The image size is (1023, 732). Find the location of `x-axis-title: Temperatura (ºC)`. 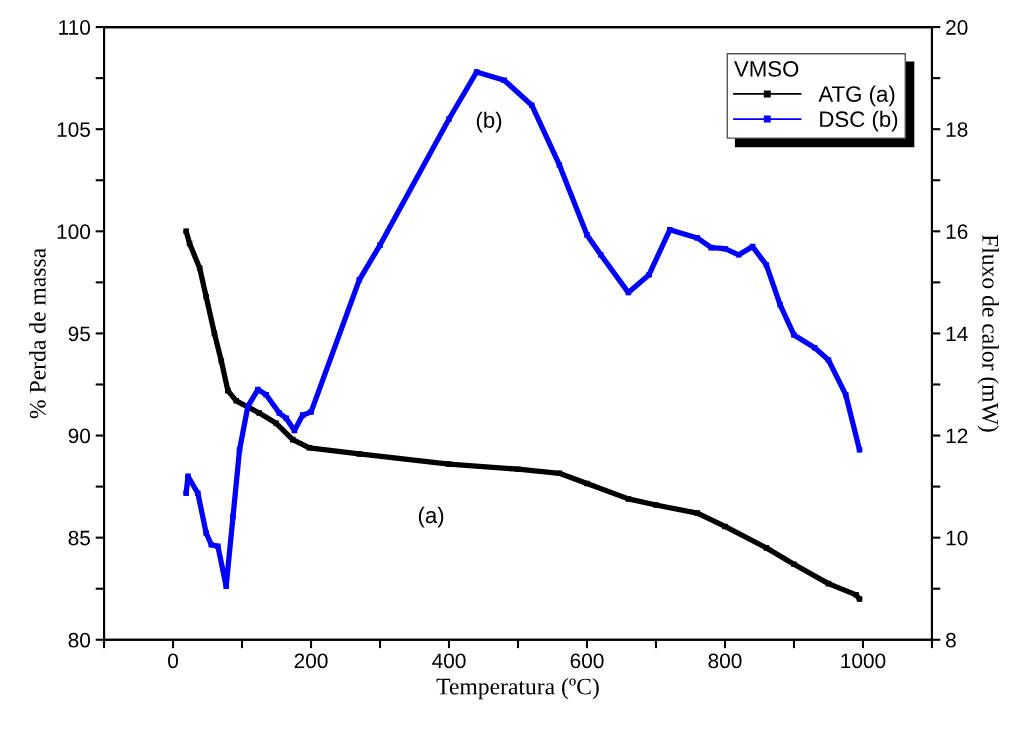

x-axis-title: Temperatura (ºC) is located at coordinates (517, 688).